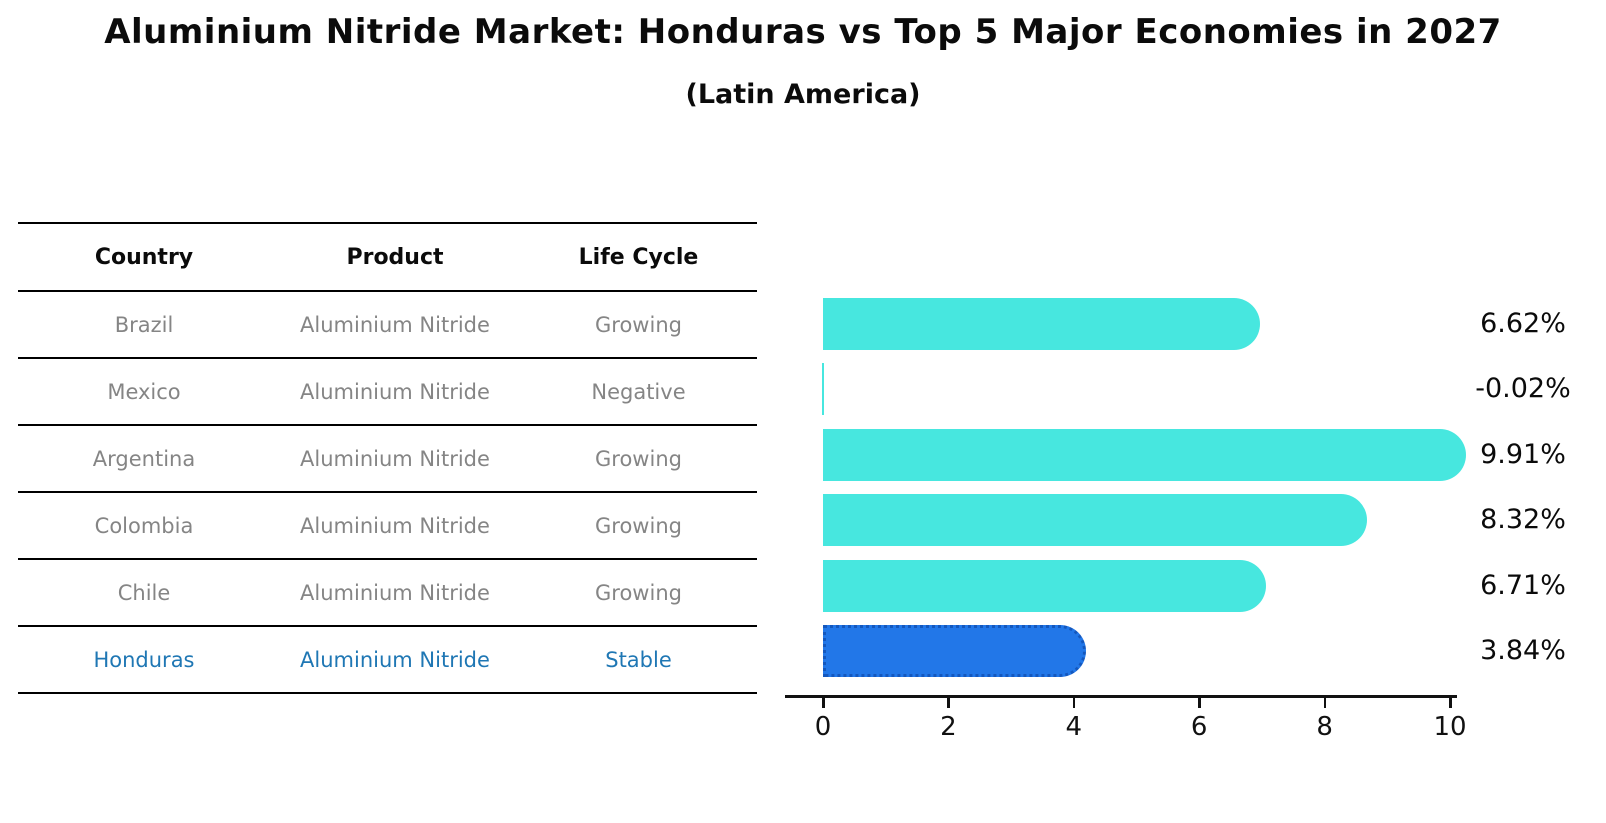 The width and height of the screenshot is (1606, 823). Describe the element at coordinates (1095, 520) in the screenshot. I see `bar-colombia` at that location.